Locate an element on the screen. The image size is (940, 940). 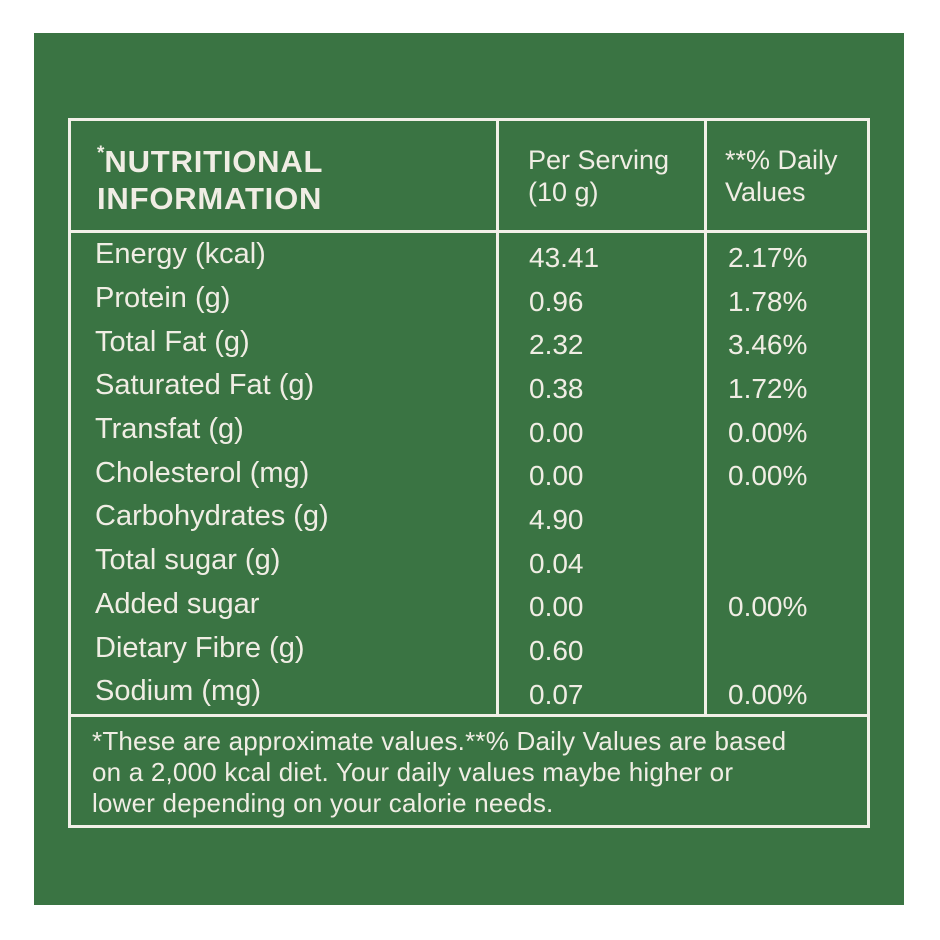
per-serving-value: 0.60 is located at coordinates (600, 648).